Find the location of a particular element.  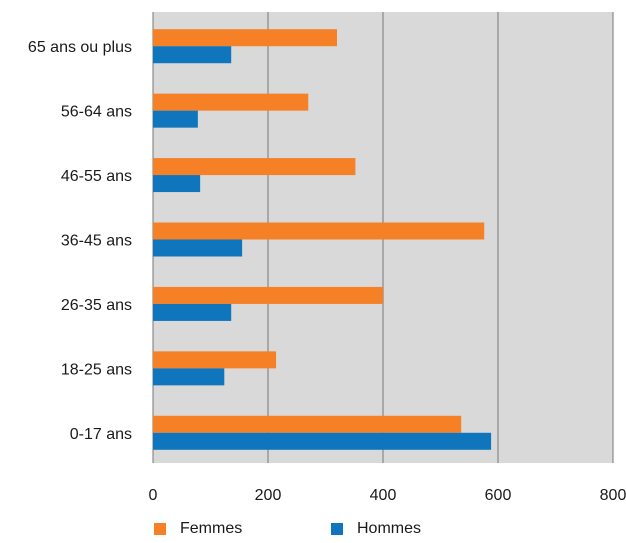

category-label: 36-45 ans is located at coordinates (96, 241).